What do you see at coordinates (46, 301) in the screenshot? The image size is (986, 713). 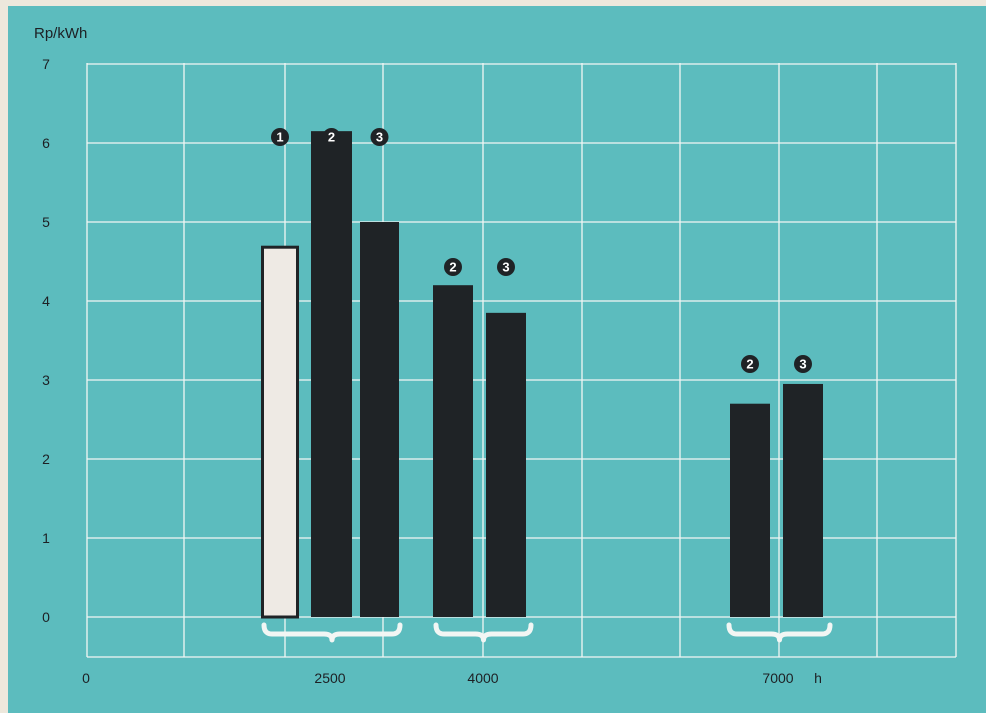 I see `y-tick-label: 4` at bounding box center [46, 301].